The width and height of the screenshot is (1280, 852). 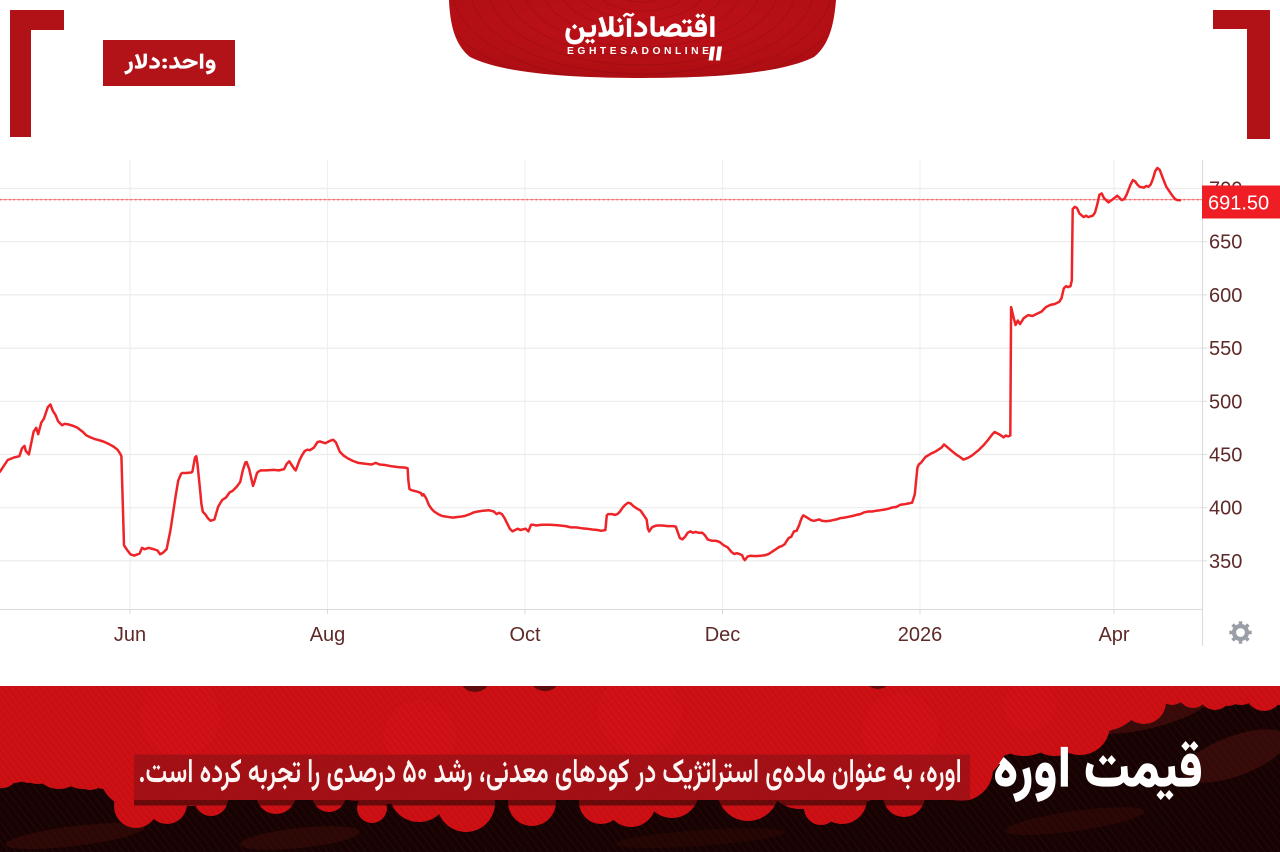 What do you see at coordinates (1225, 509) in the screenshot?
I see `svg-text: 400` at bounding box center [1225, 509].